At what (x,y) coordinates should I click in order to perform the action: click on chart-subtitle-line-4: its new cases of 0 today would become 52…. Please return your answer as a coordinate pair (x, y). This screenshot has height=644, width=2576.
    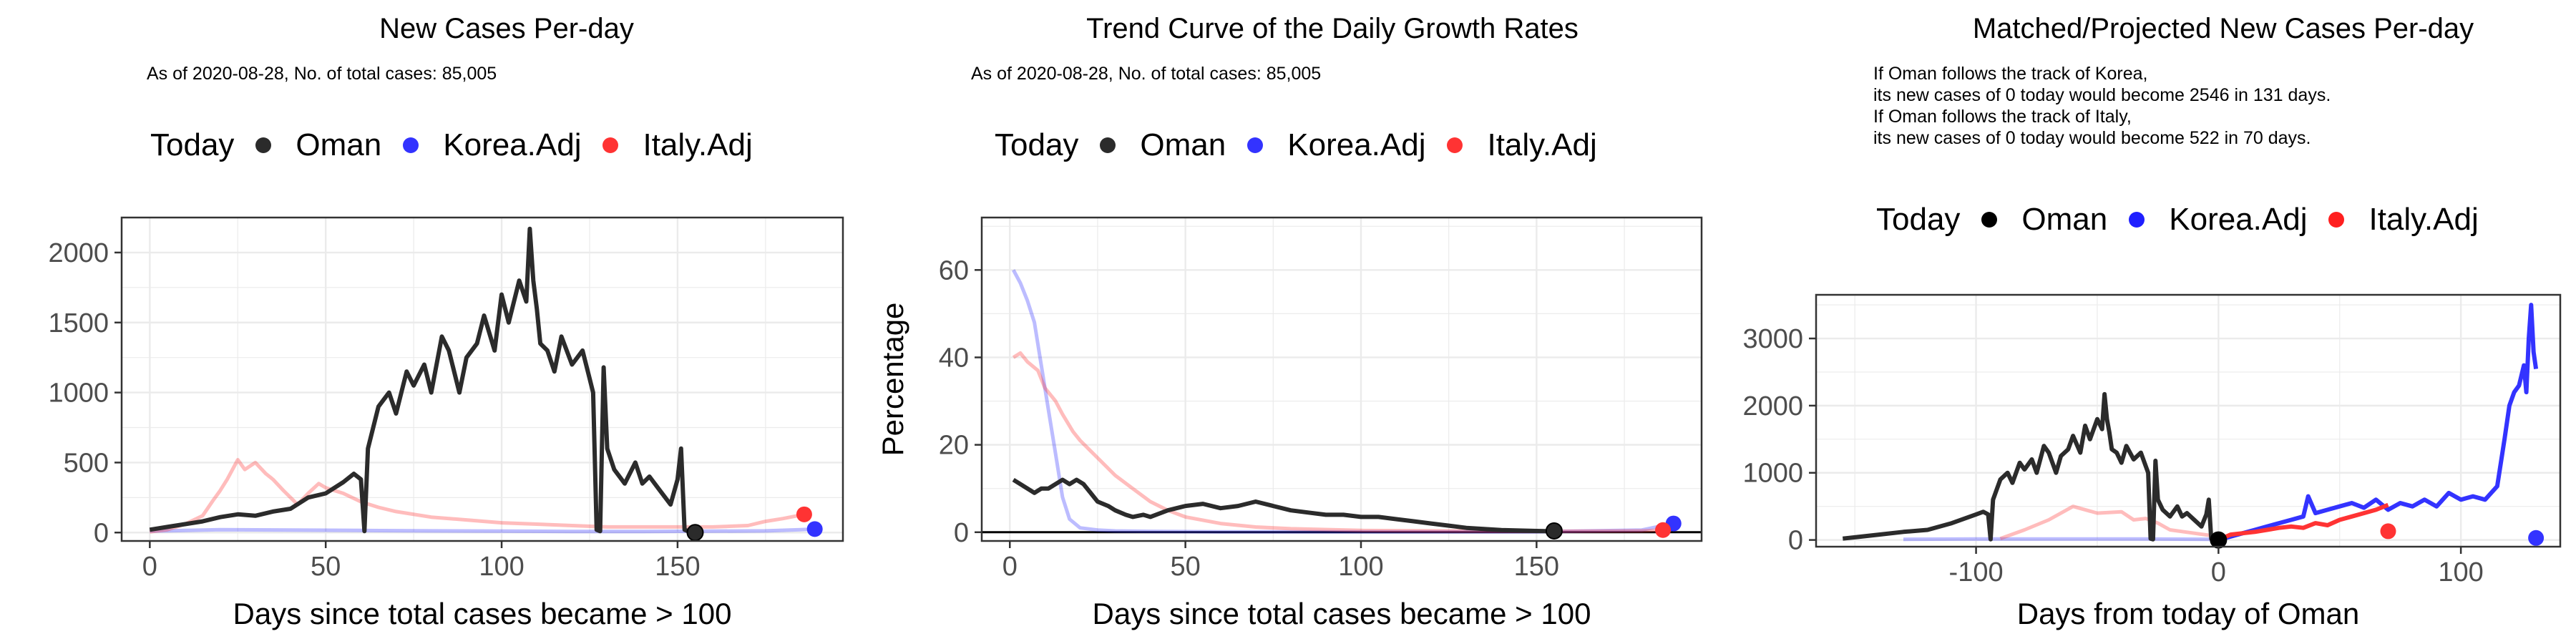
    Looking at the image, I should click on (2092, 138).